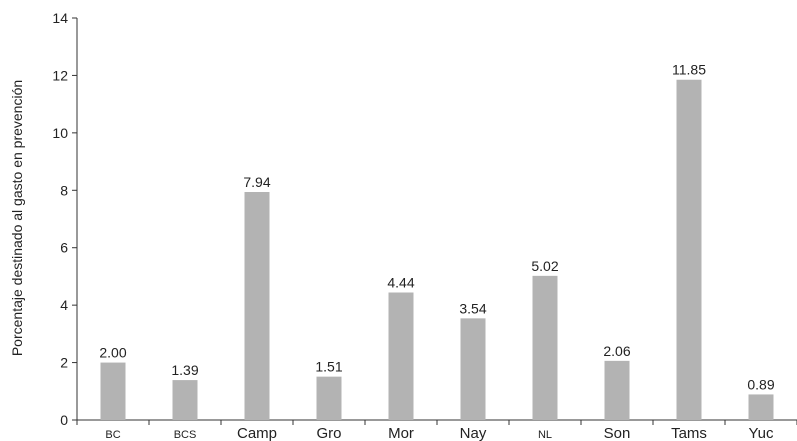 Image resolution: width=797 pixels, height=441 pixels. I want to click on data-label: 2.06, so click(616, 351).